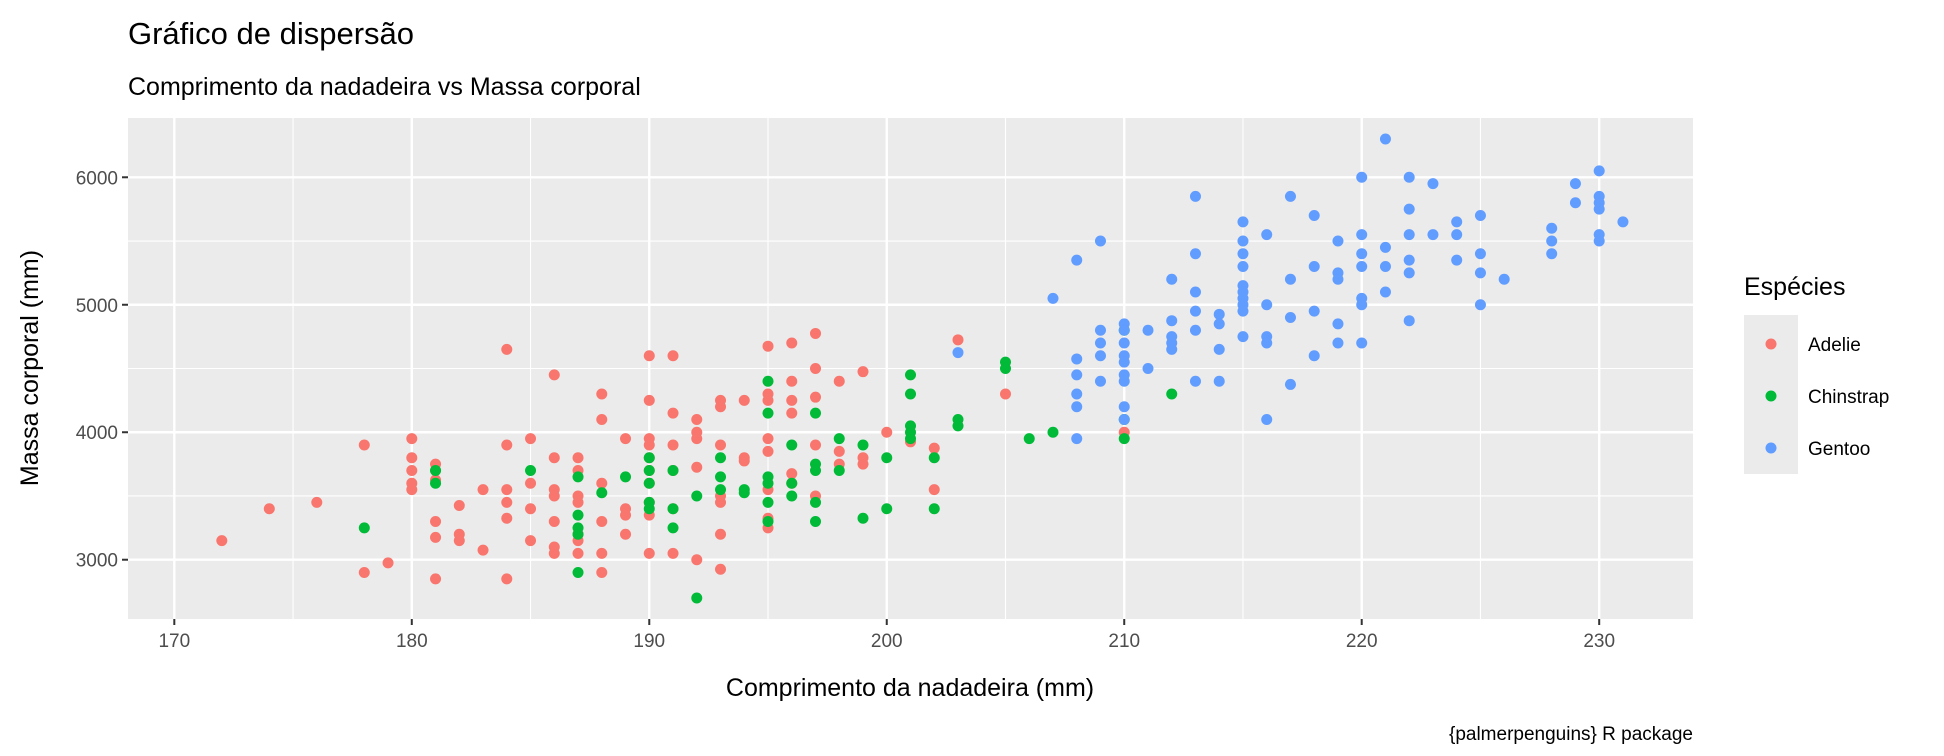  Describe the element at coordinates (97, 433) in the screenshot. I see `y-tick-label: 4000` at that location.